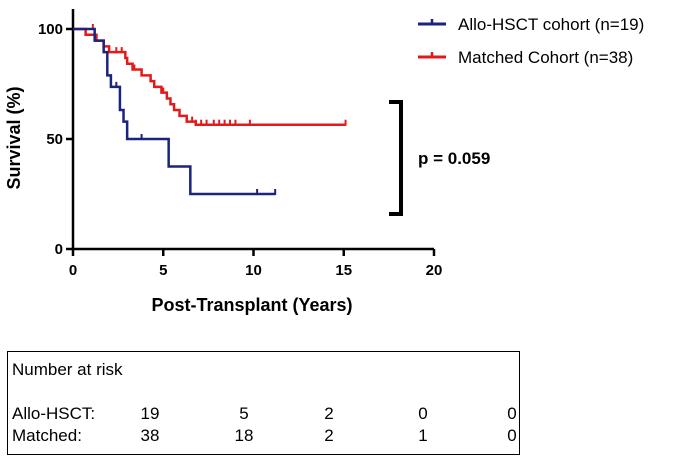 This screenshot has width=685, height=457. I want to click on risk-row-label: Matched:, so click(47, 435).